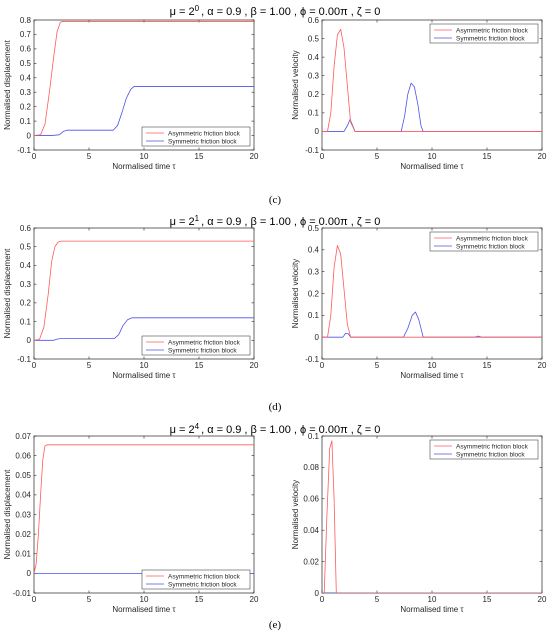  Describe the element at coordinates (23, 475) in the screenshot. I see `y-tick-label: 0.05` at that location.